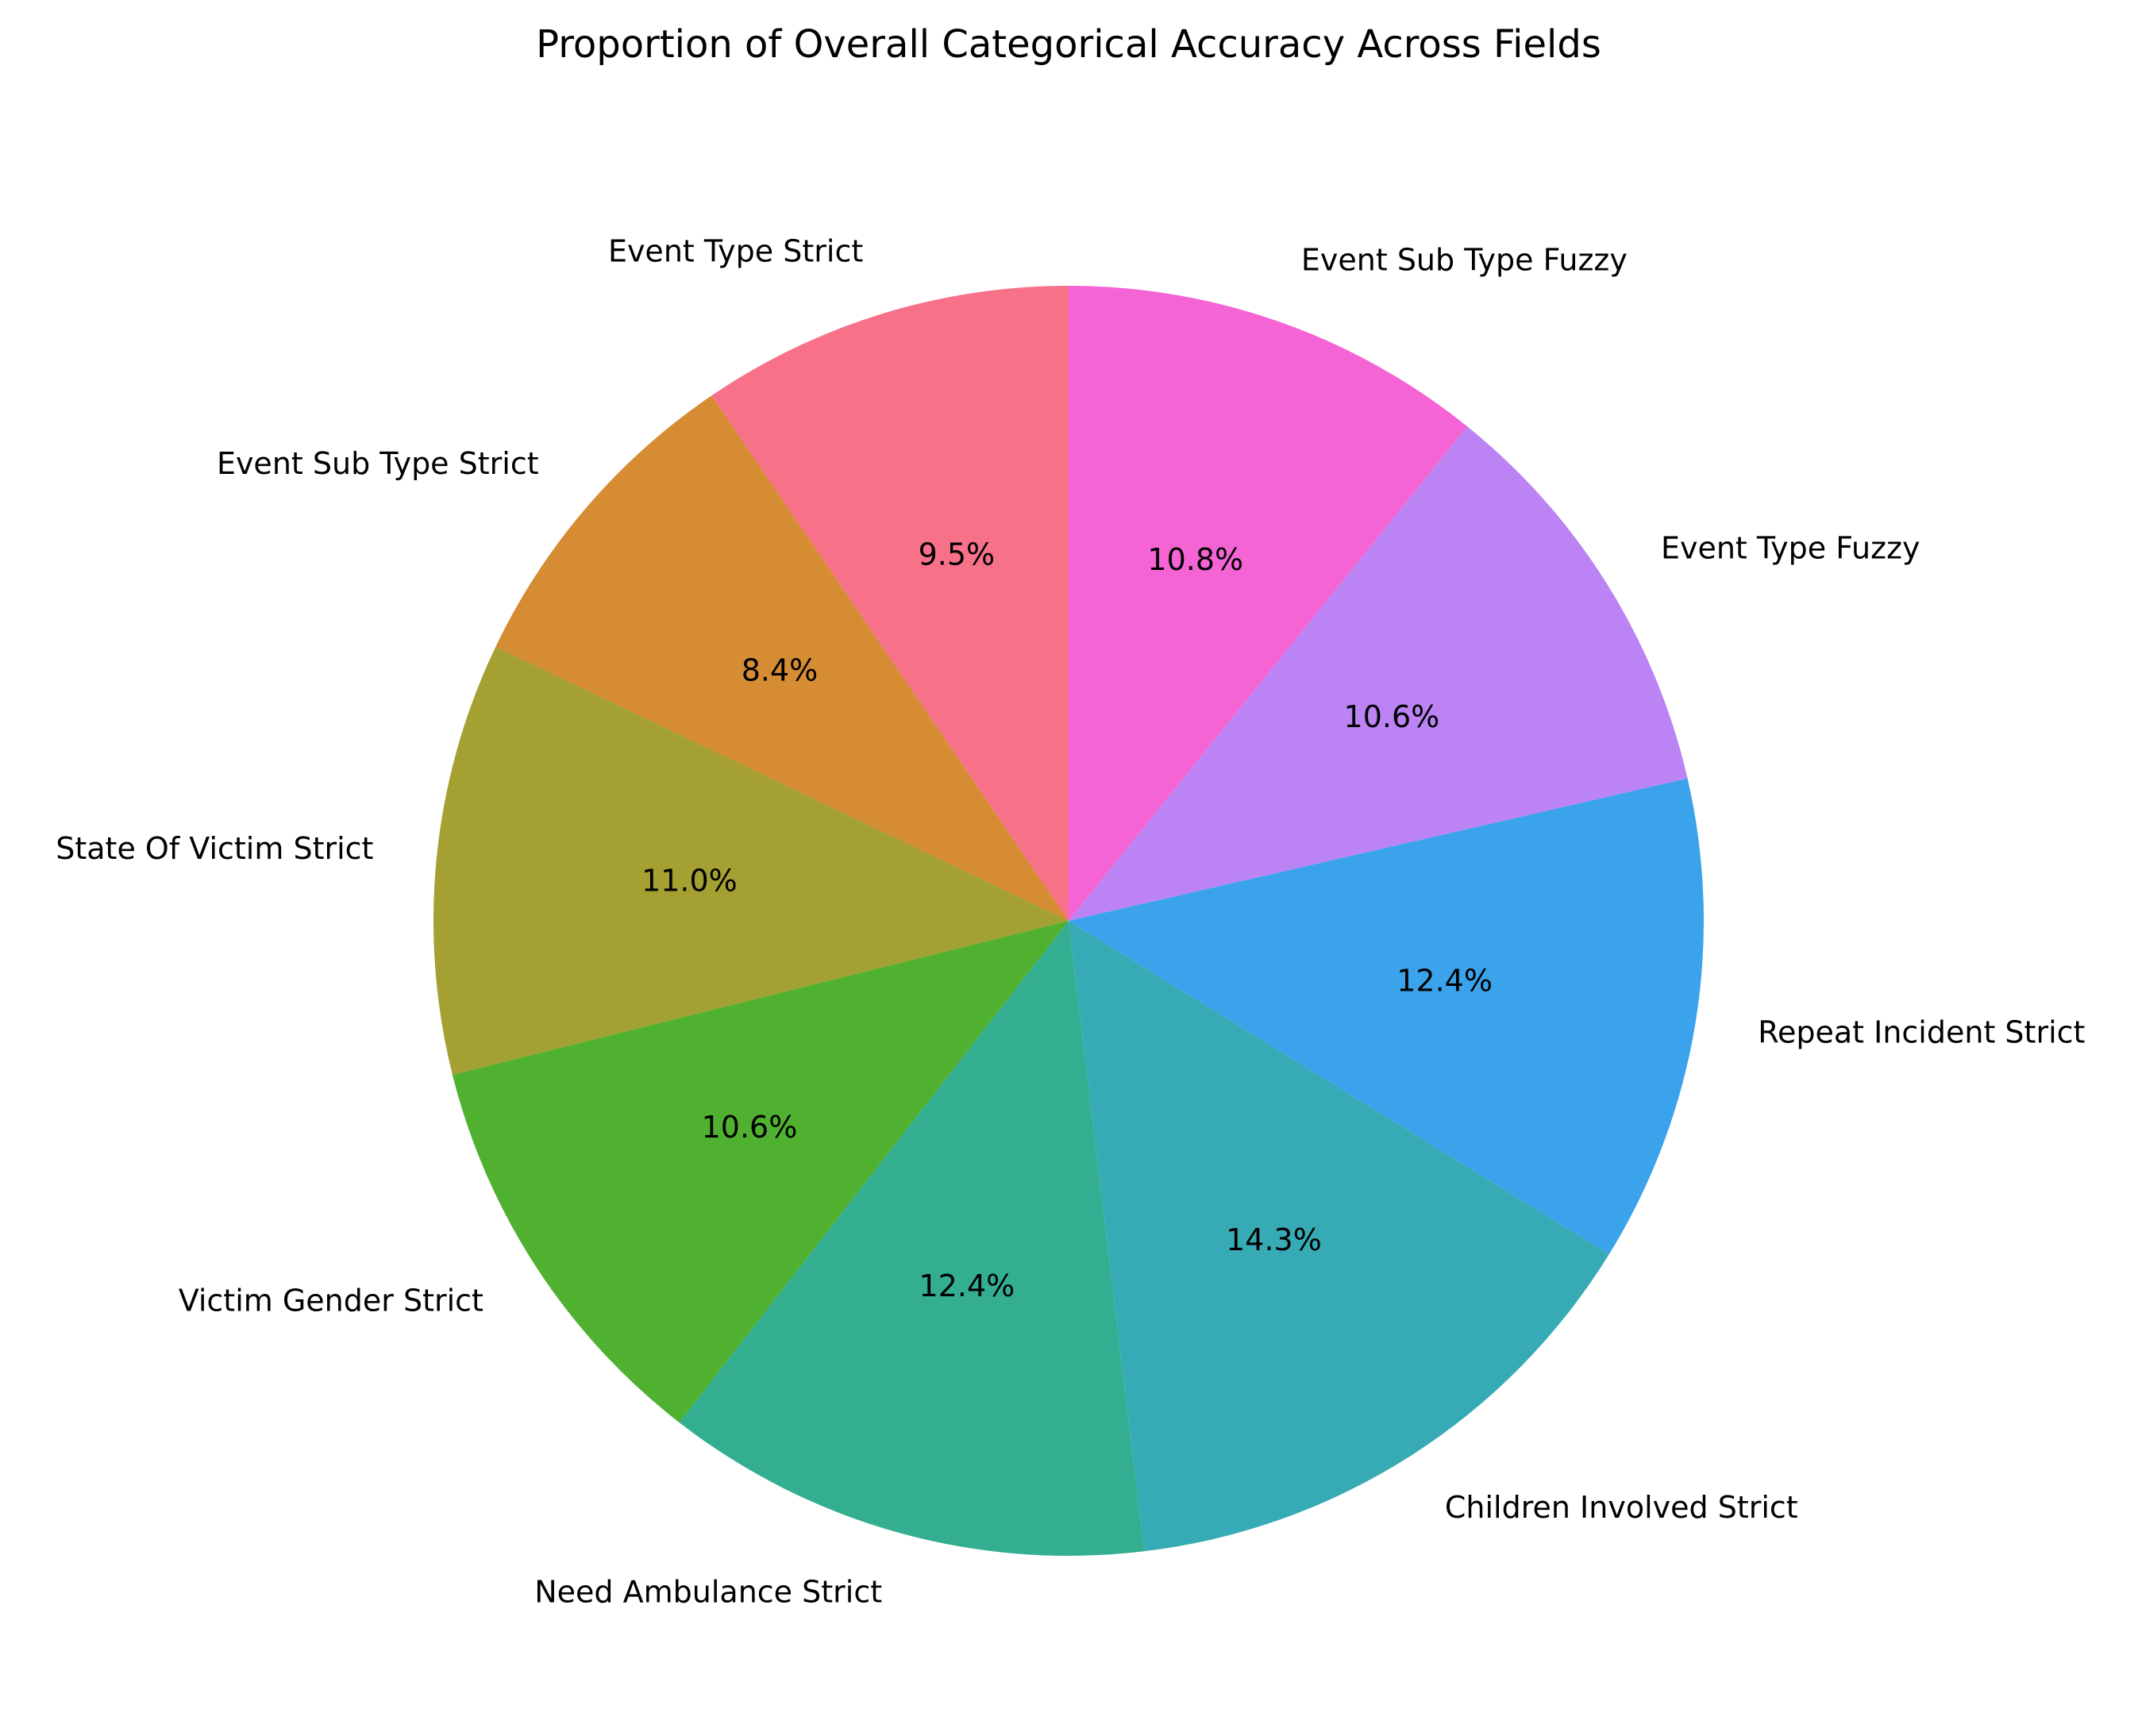 The height and width of the screenshot is (1736, 2138). I want to click on slice-percent-event-type-fuzzy: 10.6%, so click(1392, 716).